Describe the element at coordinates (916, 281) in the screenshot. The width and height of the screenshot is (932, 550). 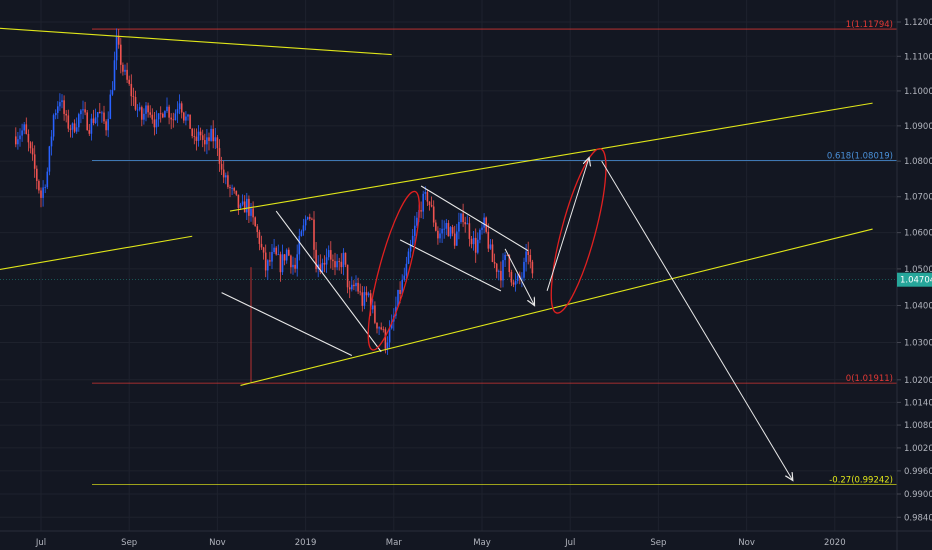
I see `last-price-label: 1.04704` at that location.